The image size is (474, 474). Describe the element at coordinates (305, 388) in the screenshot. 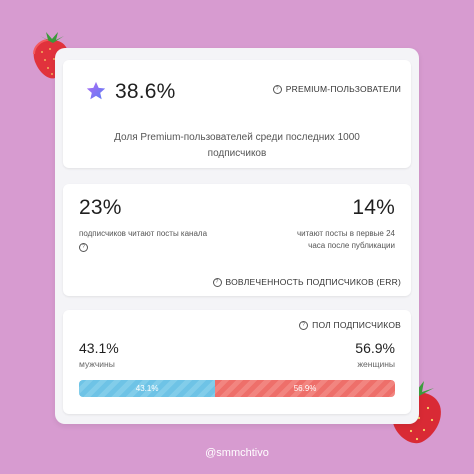

I see `female-bar-segment: 56.9%` at that location.